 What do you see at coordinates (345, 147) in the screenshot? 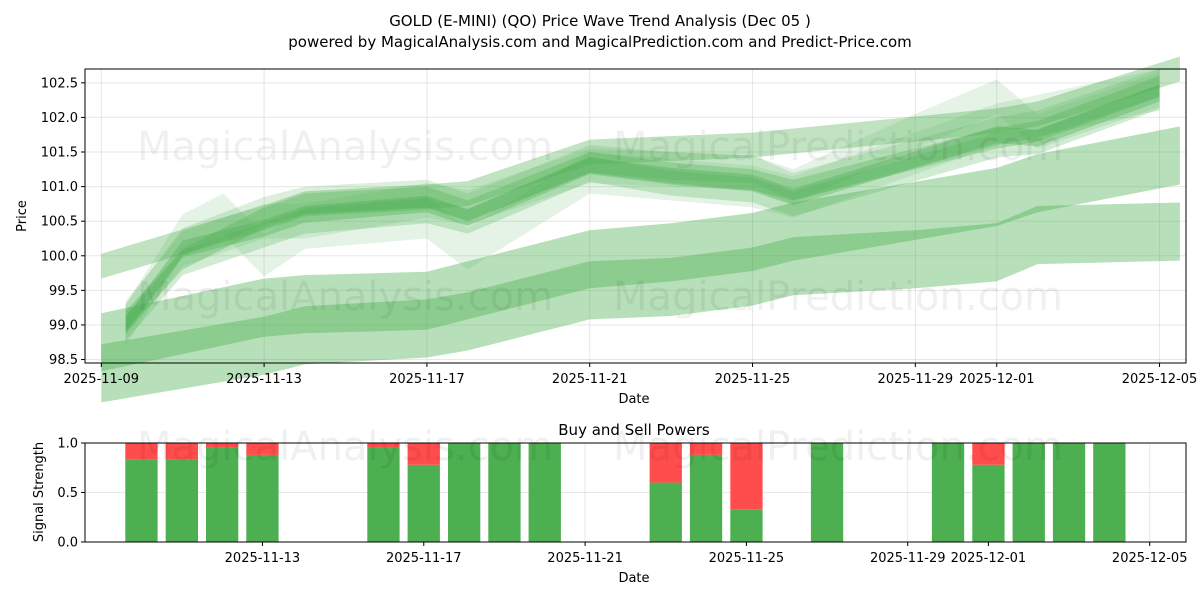
I see `watermark-analysis-top: MagicalAnalysis.com` at bounding box center [345, 147].